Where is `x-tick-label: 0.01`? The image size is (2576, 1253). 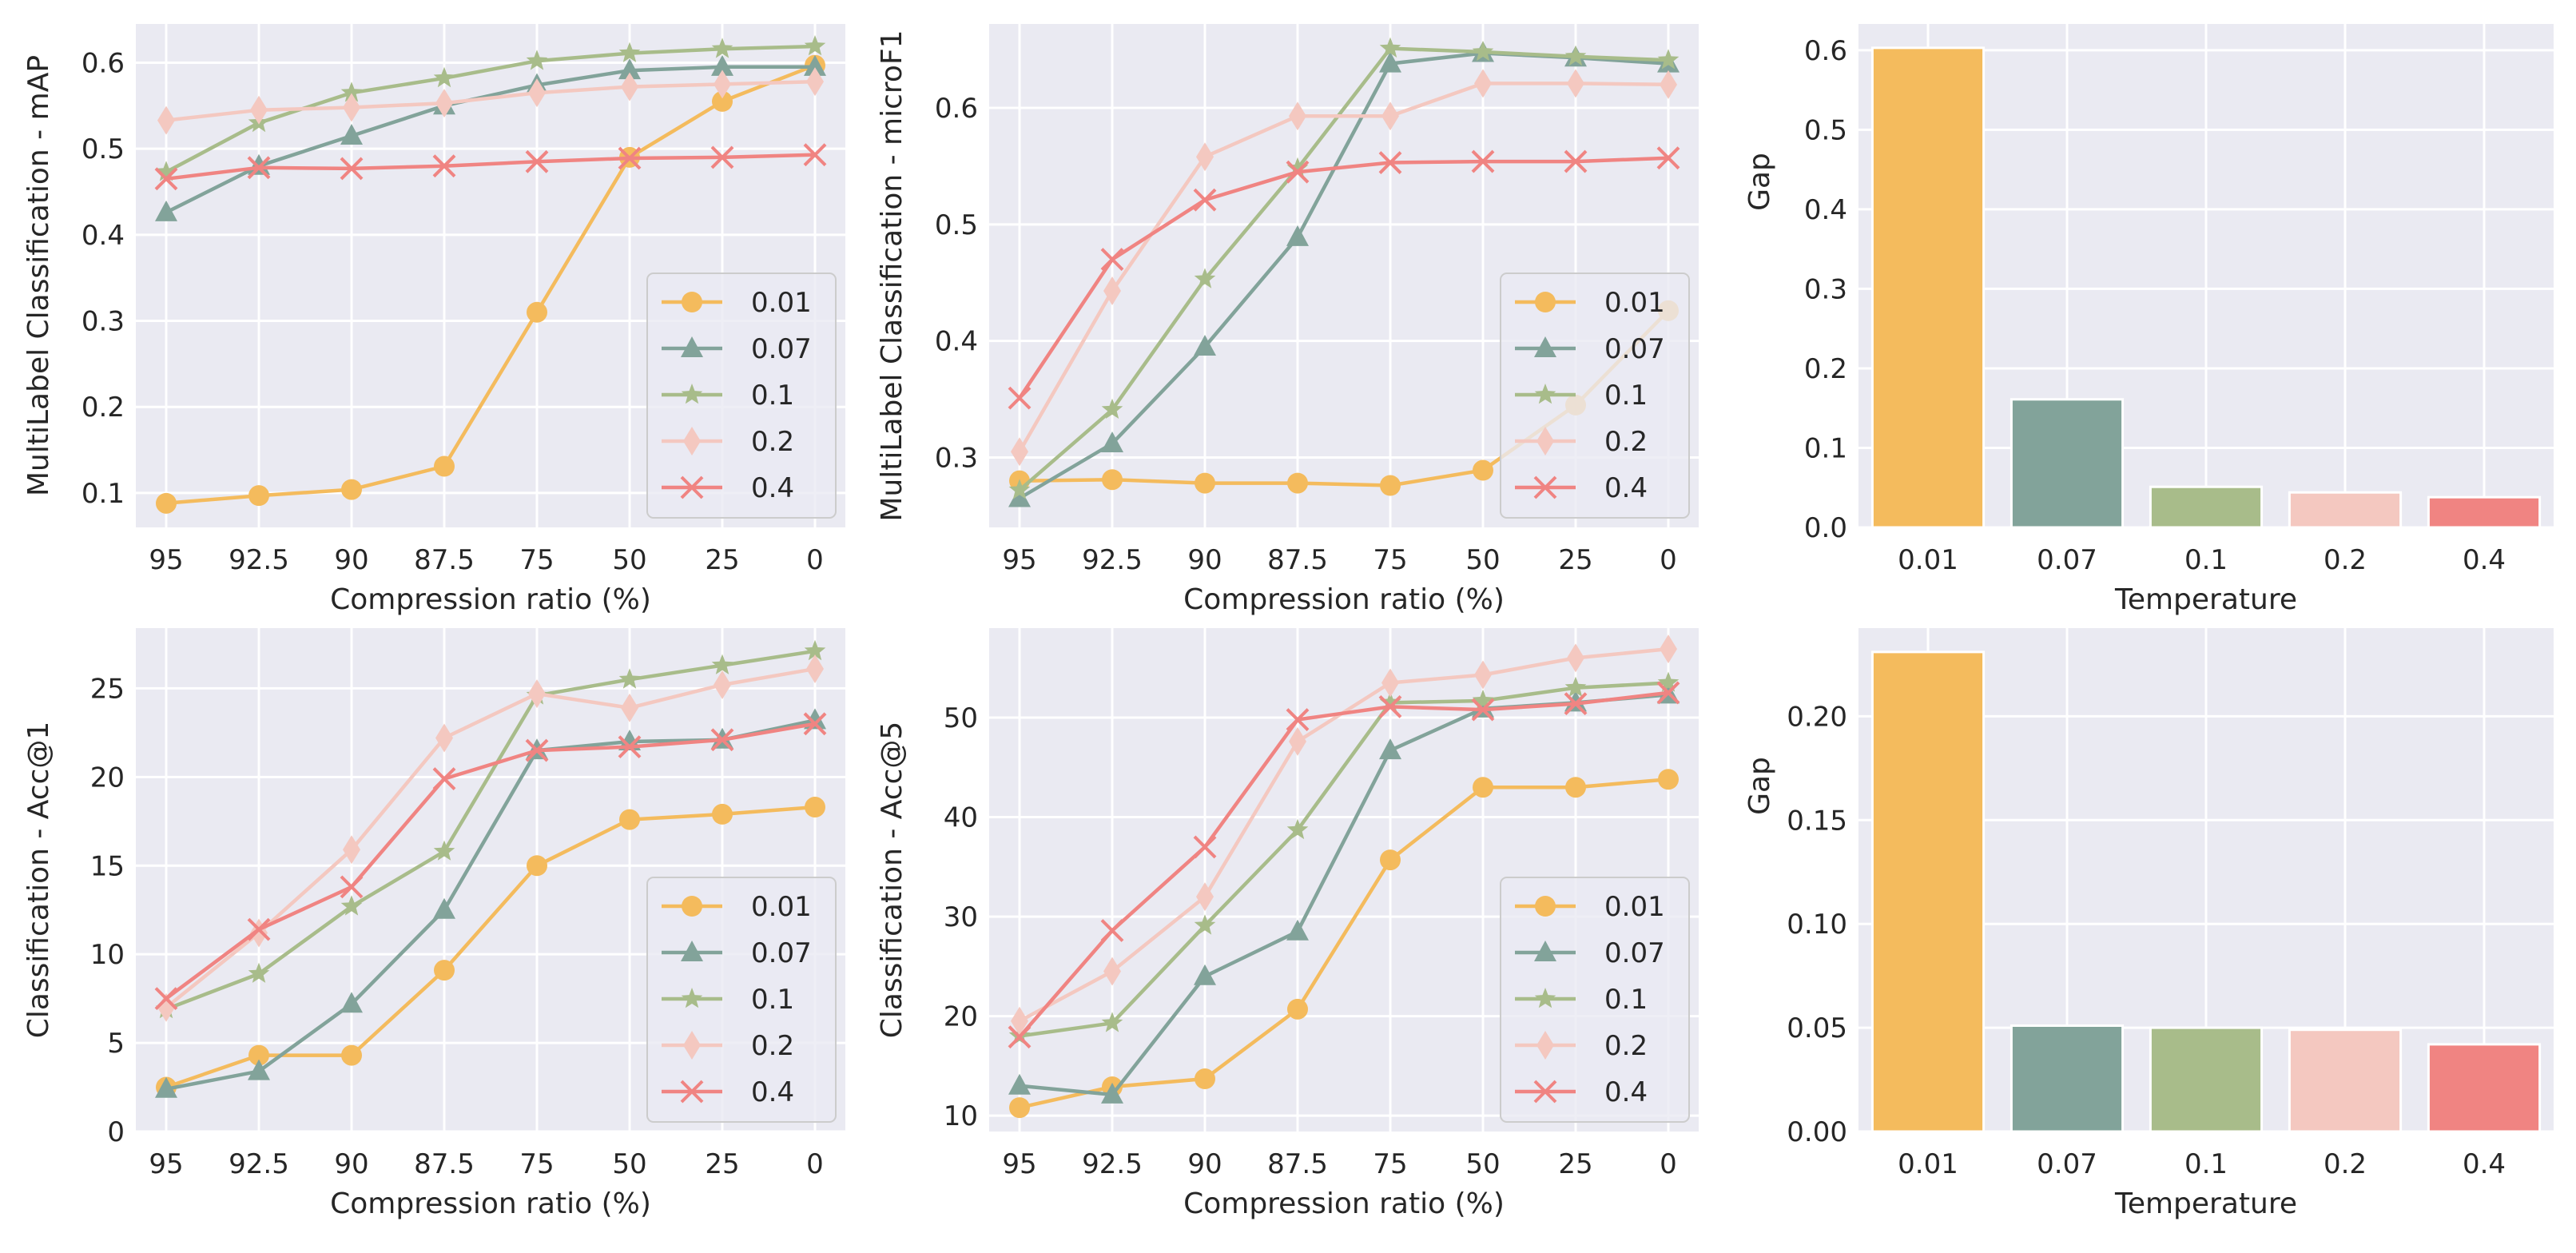
x-tick-label: 0.01 is located at coordinates (1928, 560).